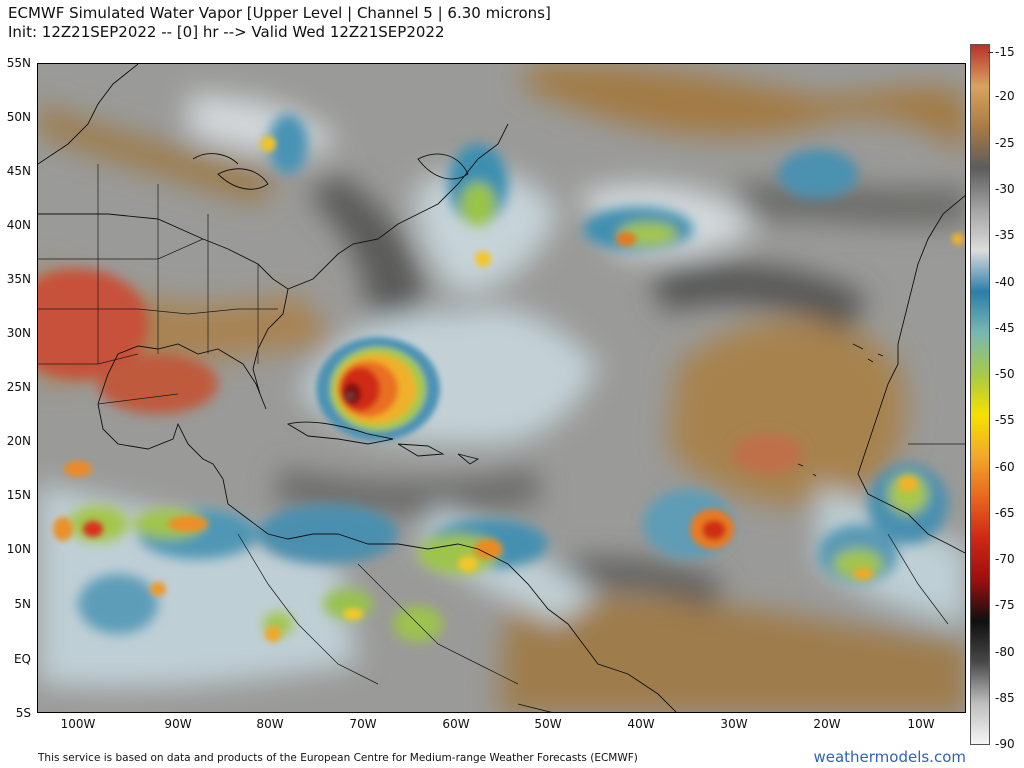  What do you see at coordinates (641, 724) in the screenshot?
I see `lon-label-40w: 40W` at bounding box center [641, 724].